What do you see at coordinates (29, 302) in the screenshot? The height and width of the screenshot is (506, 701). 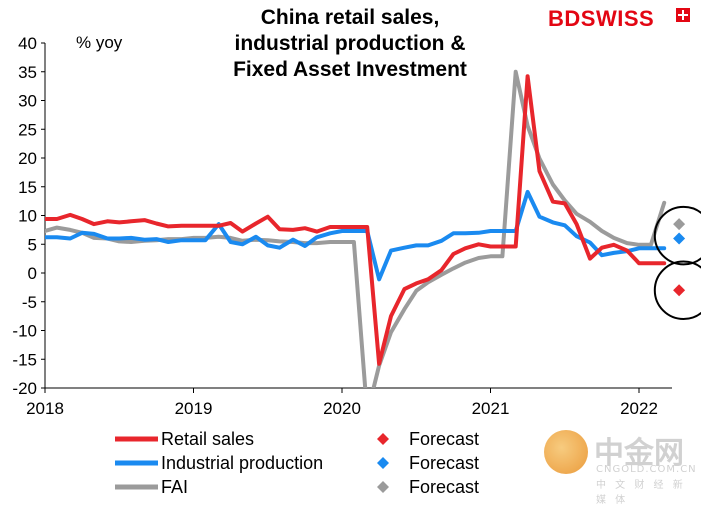 I see `y-tick-label: -5` at bounding box center [29, 302].